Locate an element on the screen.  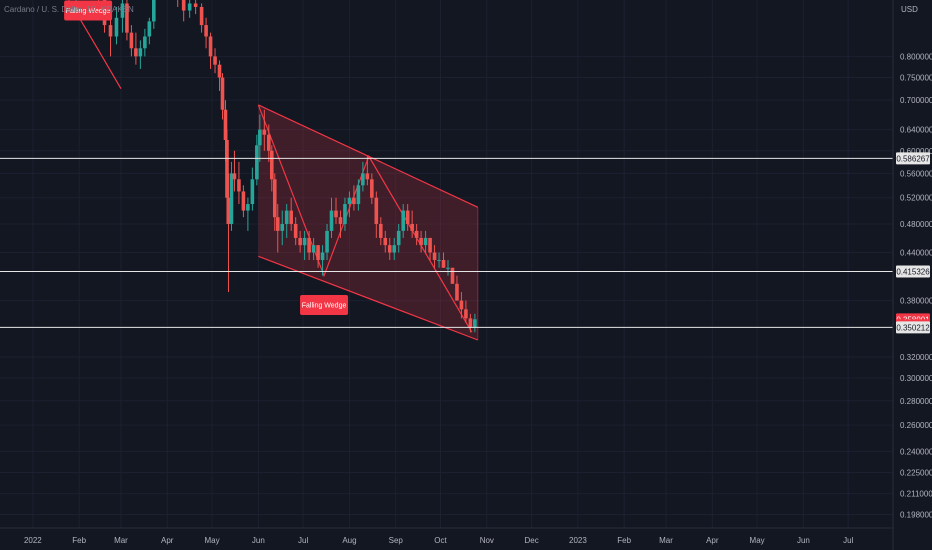
y-tick-label: 0.260000 is located at coordinates (916, 425).